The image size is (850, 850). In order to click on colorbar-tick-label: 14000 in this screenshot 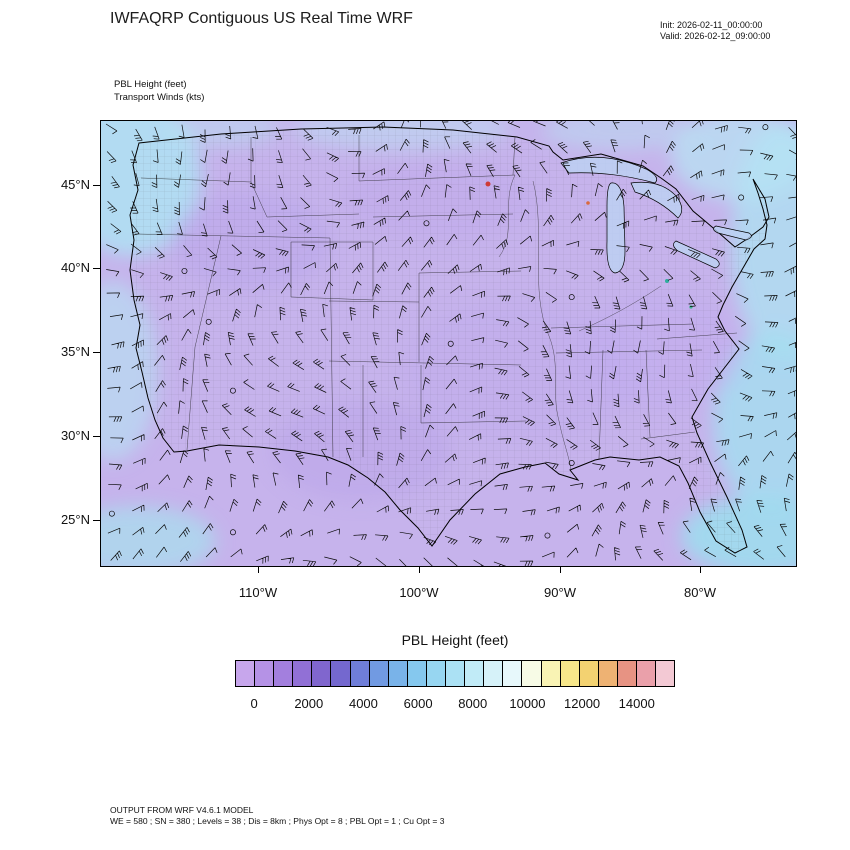, I will do `click(636, 703)`.